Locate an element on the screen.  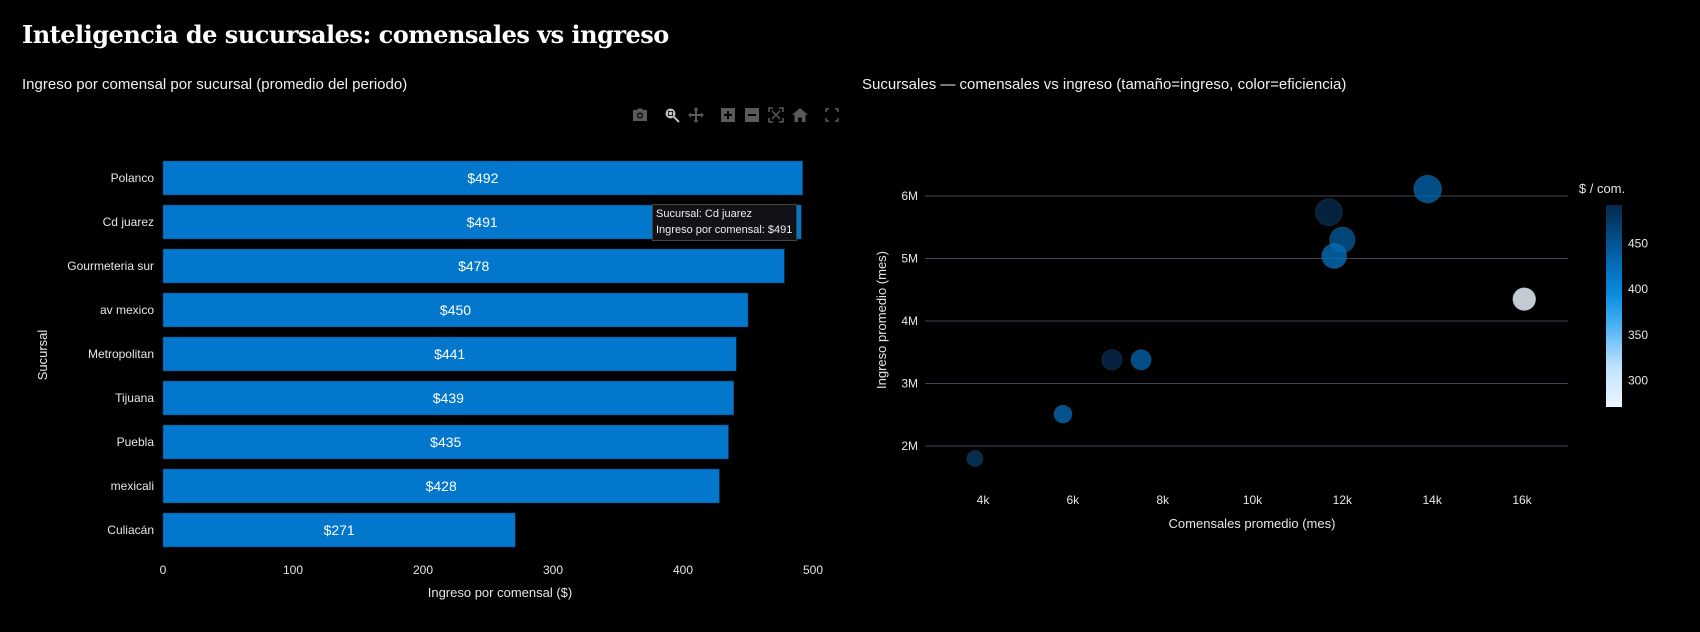
bar-value-label: $428 is located at coordinates (441, 486).